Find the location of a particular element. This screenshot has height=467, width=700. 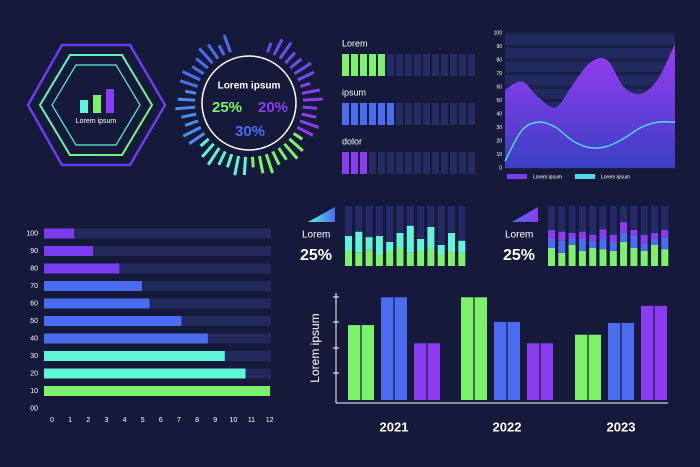

origin-label: 00 is located at coordinates (34, 408).